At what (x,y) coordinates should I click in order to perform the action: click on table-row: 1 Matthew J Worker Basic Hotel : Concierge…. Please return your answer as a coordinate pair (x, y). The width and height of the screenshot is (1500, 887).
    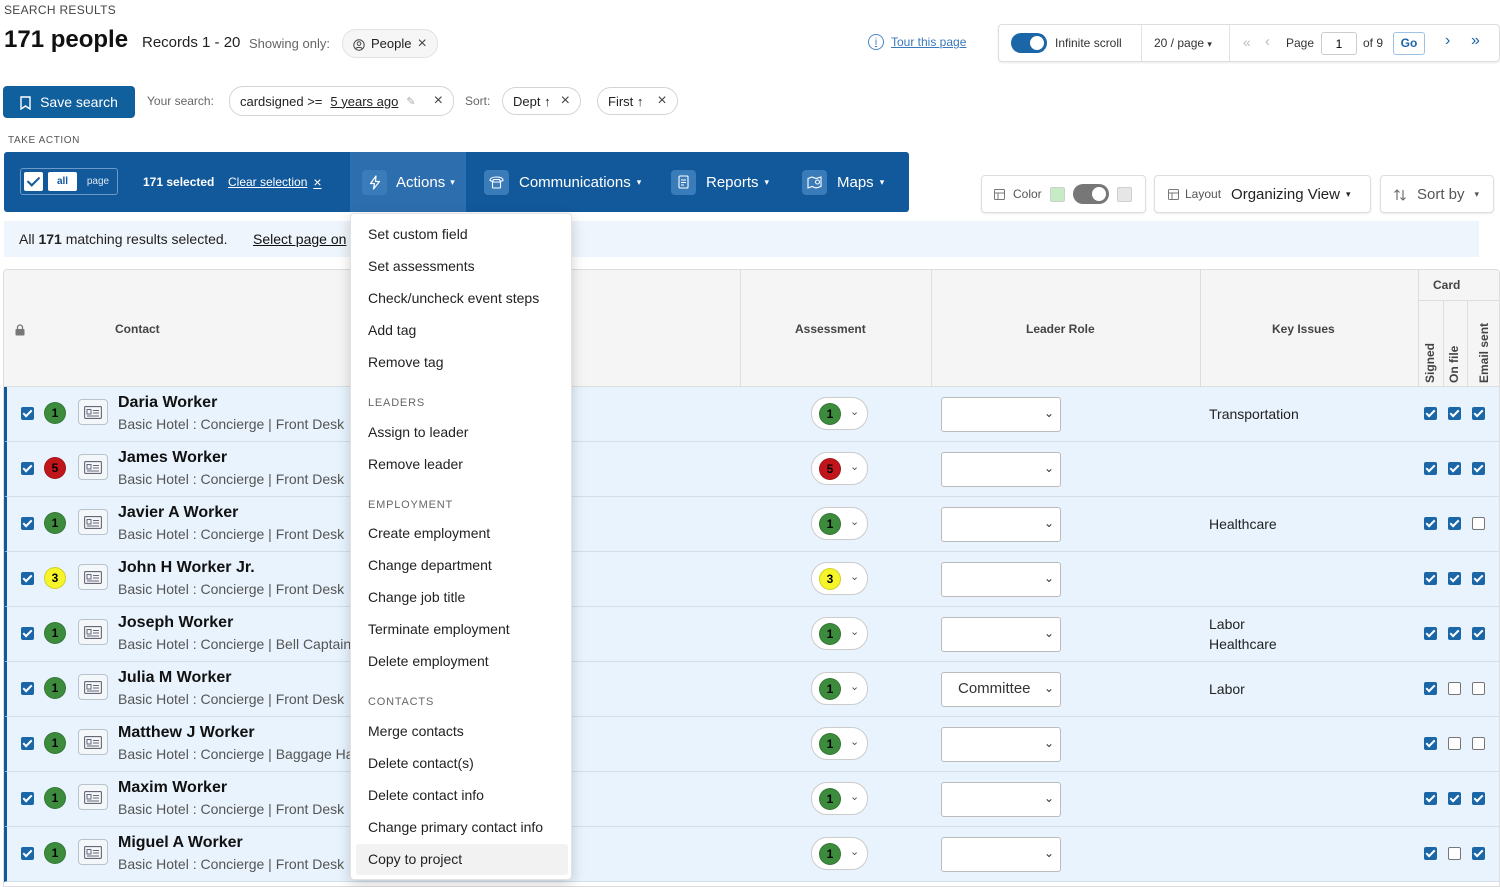
    Looking at the image, I should click on (751, 744).